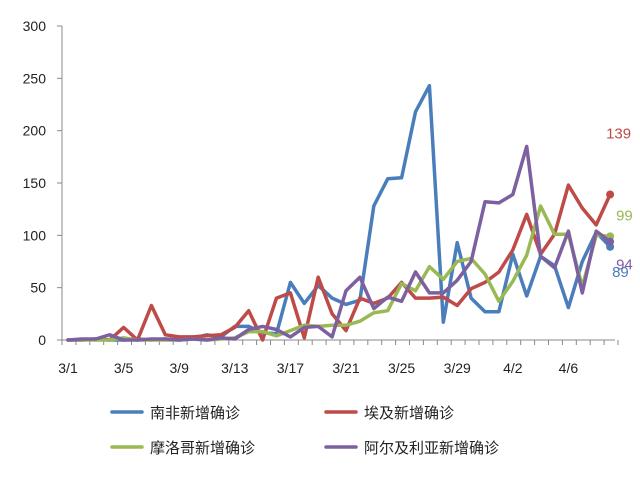 The width and height of the screenshot is (640, 480). Describe the element at coordinates (195, 413) in the screenshot. I see `legend-label: 南非新增确诊` at that location.